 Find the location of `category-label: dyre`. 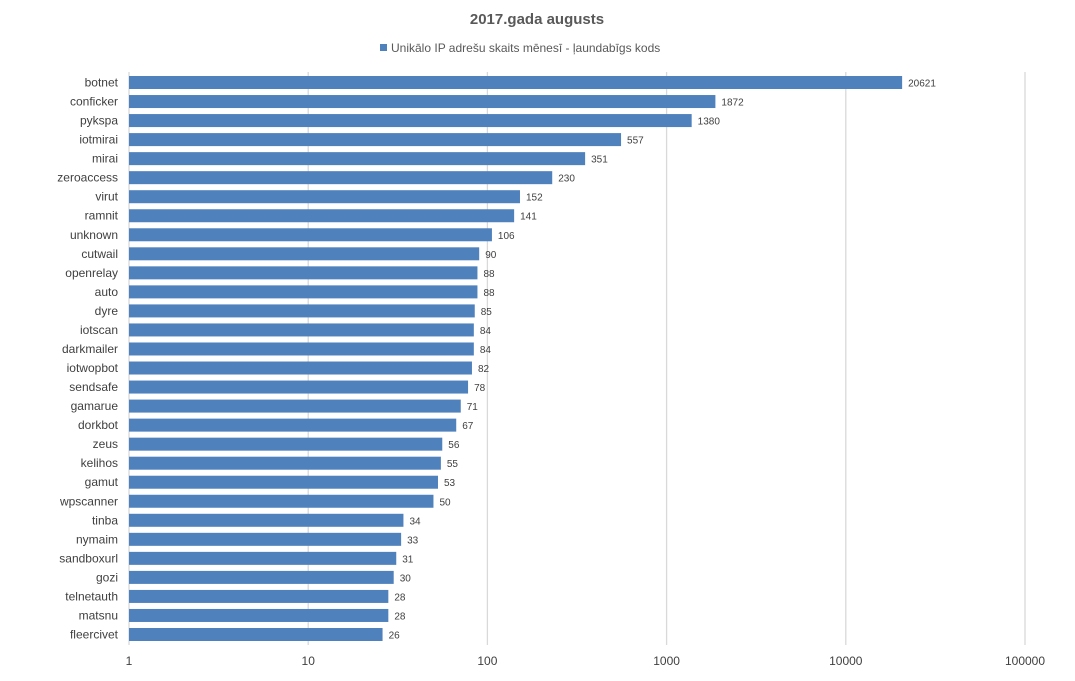

category-label: dyre is located at coordinates (107, 311).